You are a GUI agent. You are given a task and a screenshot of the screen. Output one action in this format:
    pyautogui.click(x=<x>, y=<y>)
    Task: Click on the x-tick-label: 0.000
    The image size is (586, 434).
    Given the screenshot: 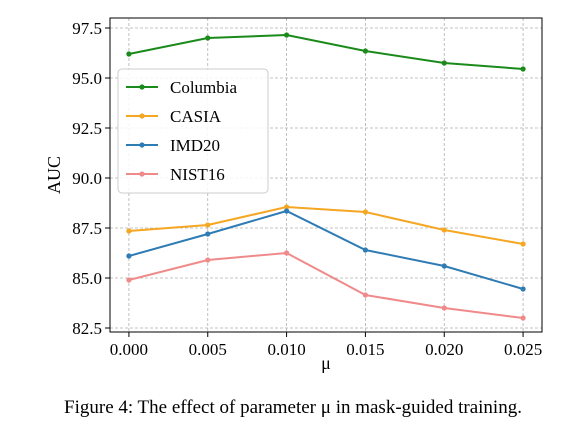 What is the action you would take?
    pyautogui.click(x=129, y=349)
    